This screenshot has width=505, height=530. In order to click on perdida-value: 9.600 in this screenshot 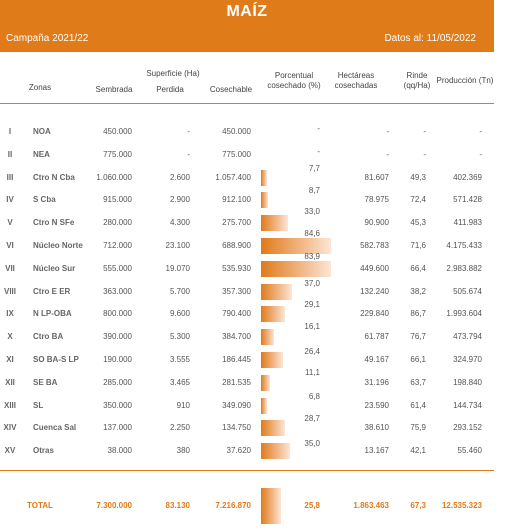, I will do `click(179, 314)`.